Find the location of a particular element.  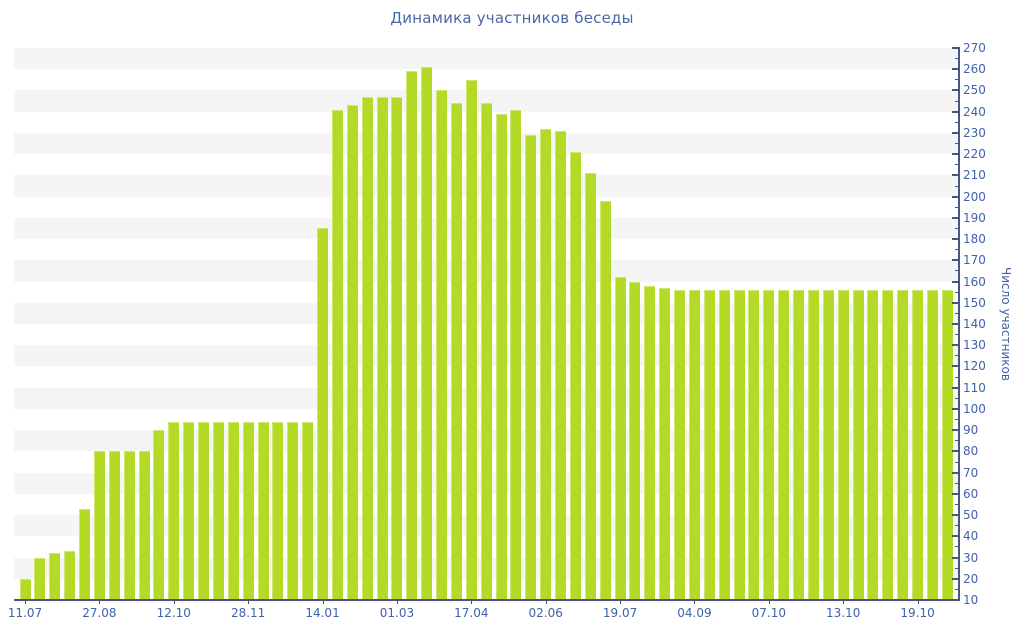

y-axis-line is located at coordinates (959, 324).